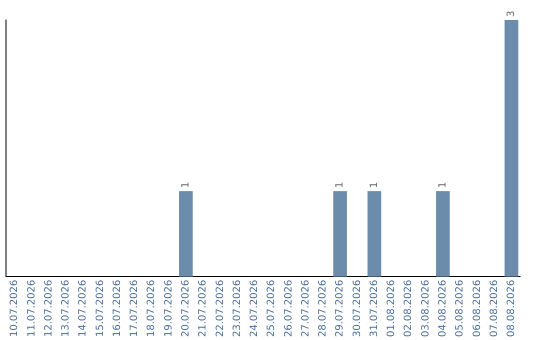  Describe the element at coordinates (340, 309) in the screenshot. I see `x-tick-label: 29.07.2026` at that location.